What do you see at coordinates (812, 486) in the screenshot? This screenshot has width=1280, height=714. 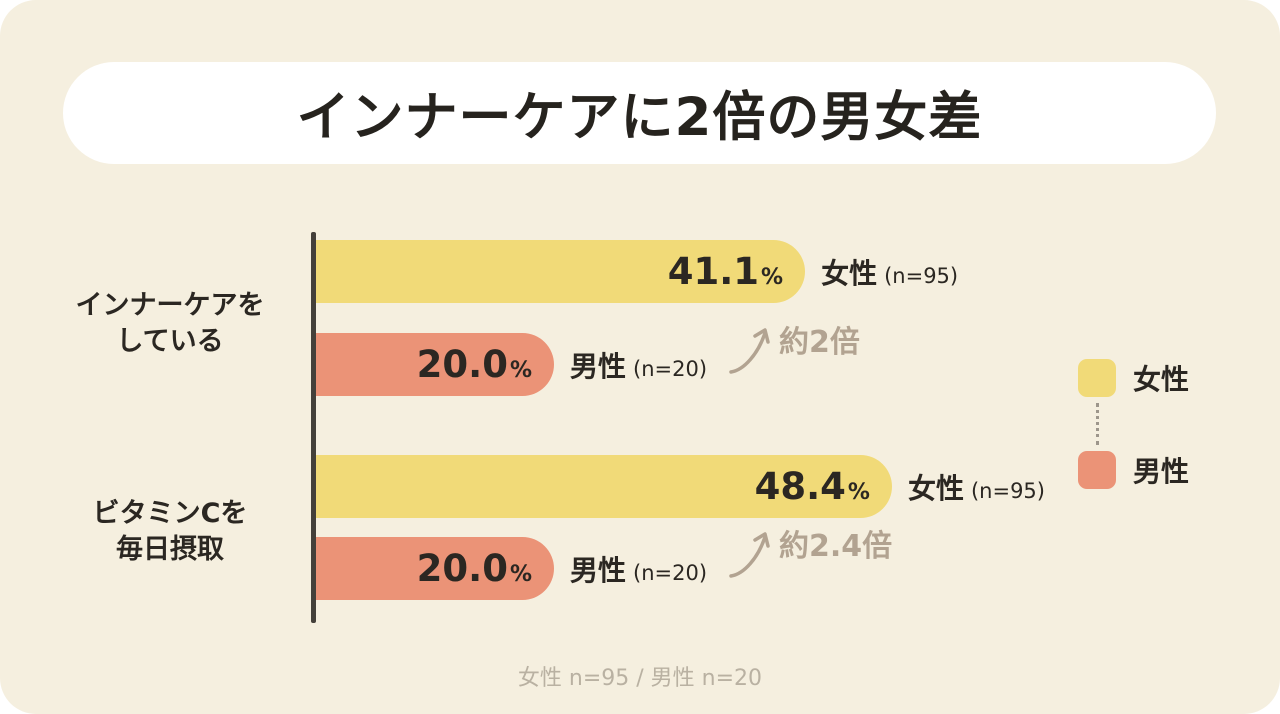 I see `bar-value: 48.4%` at bounding box center [812, 486].